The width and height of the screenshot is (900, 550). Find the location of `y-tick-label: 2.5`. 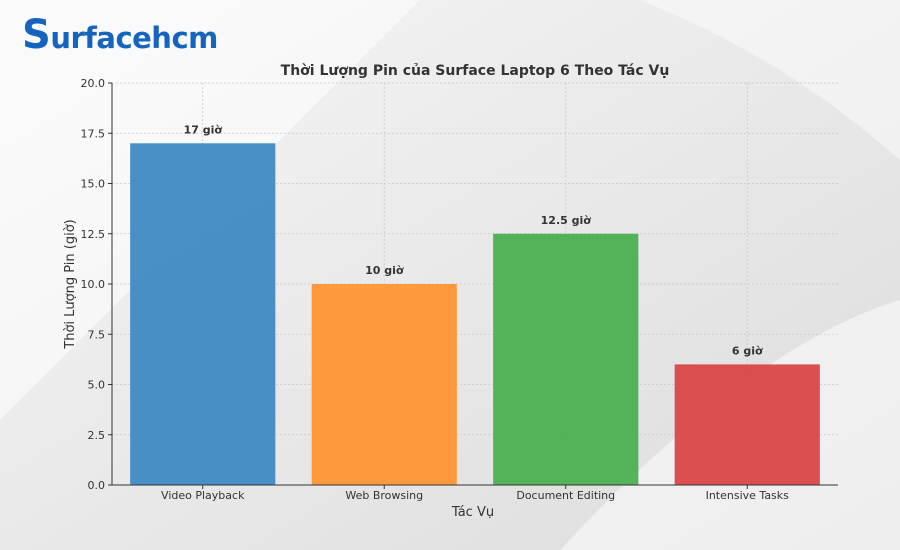

y-tick-label: 2.5 is located at coordinates (97, 435).